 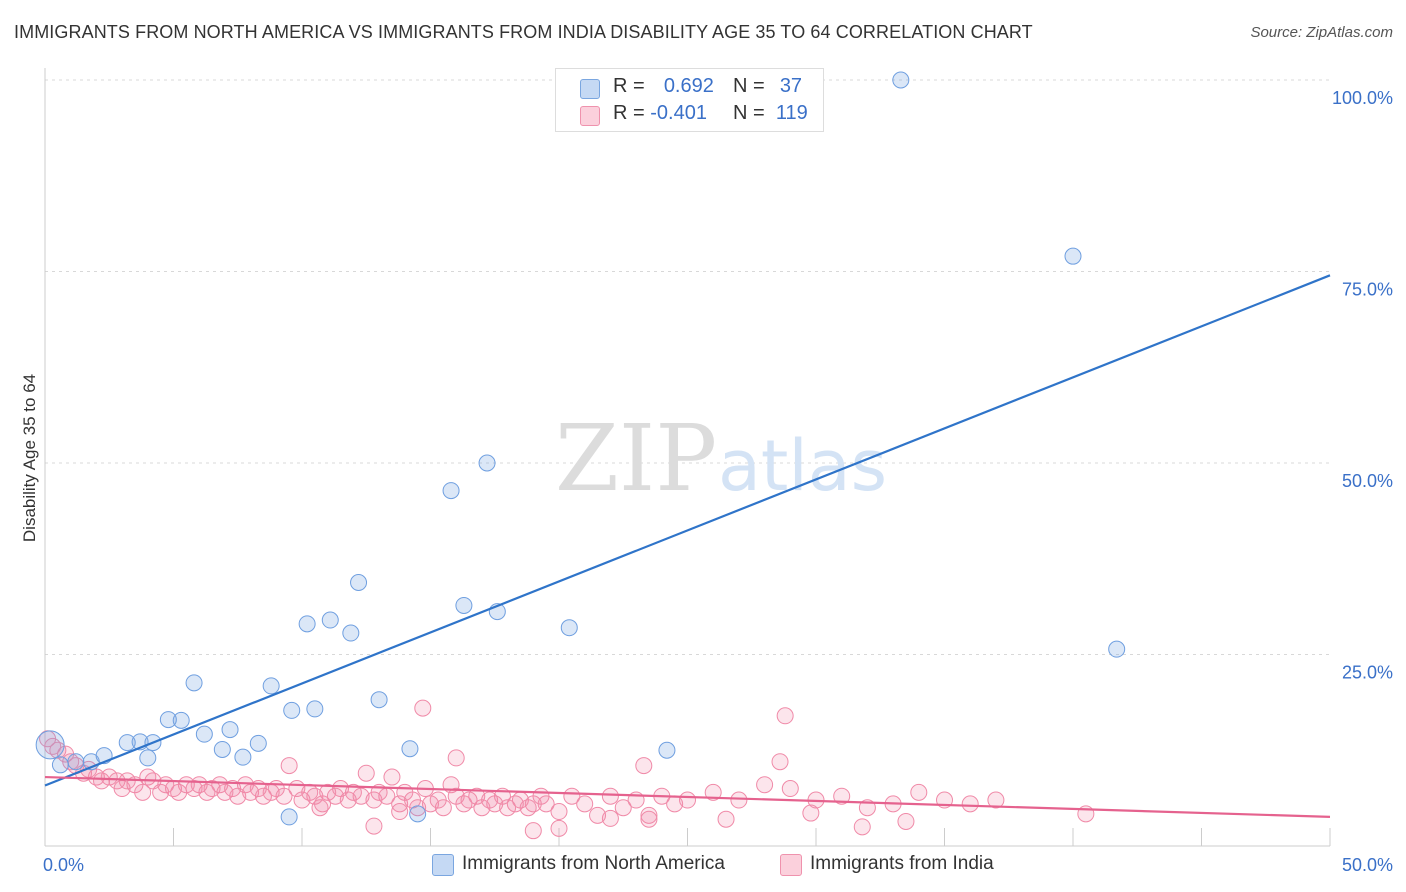 I want to click on r-value: 0.692, so click(x=688, y=86).